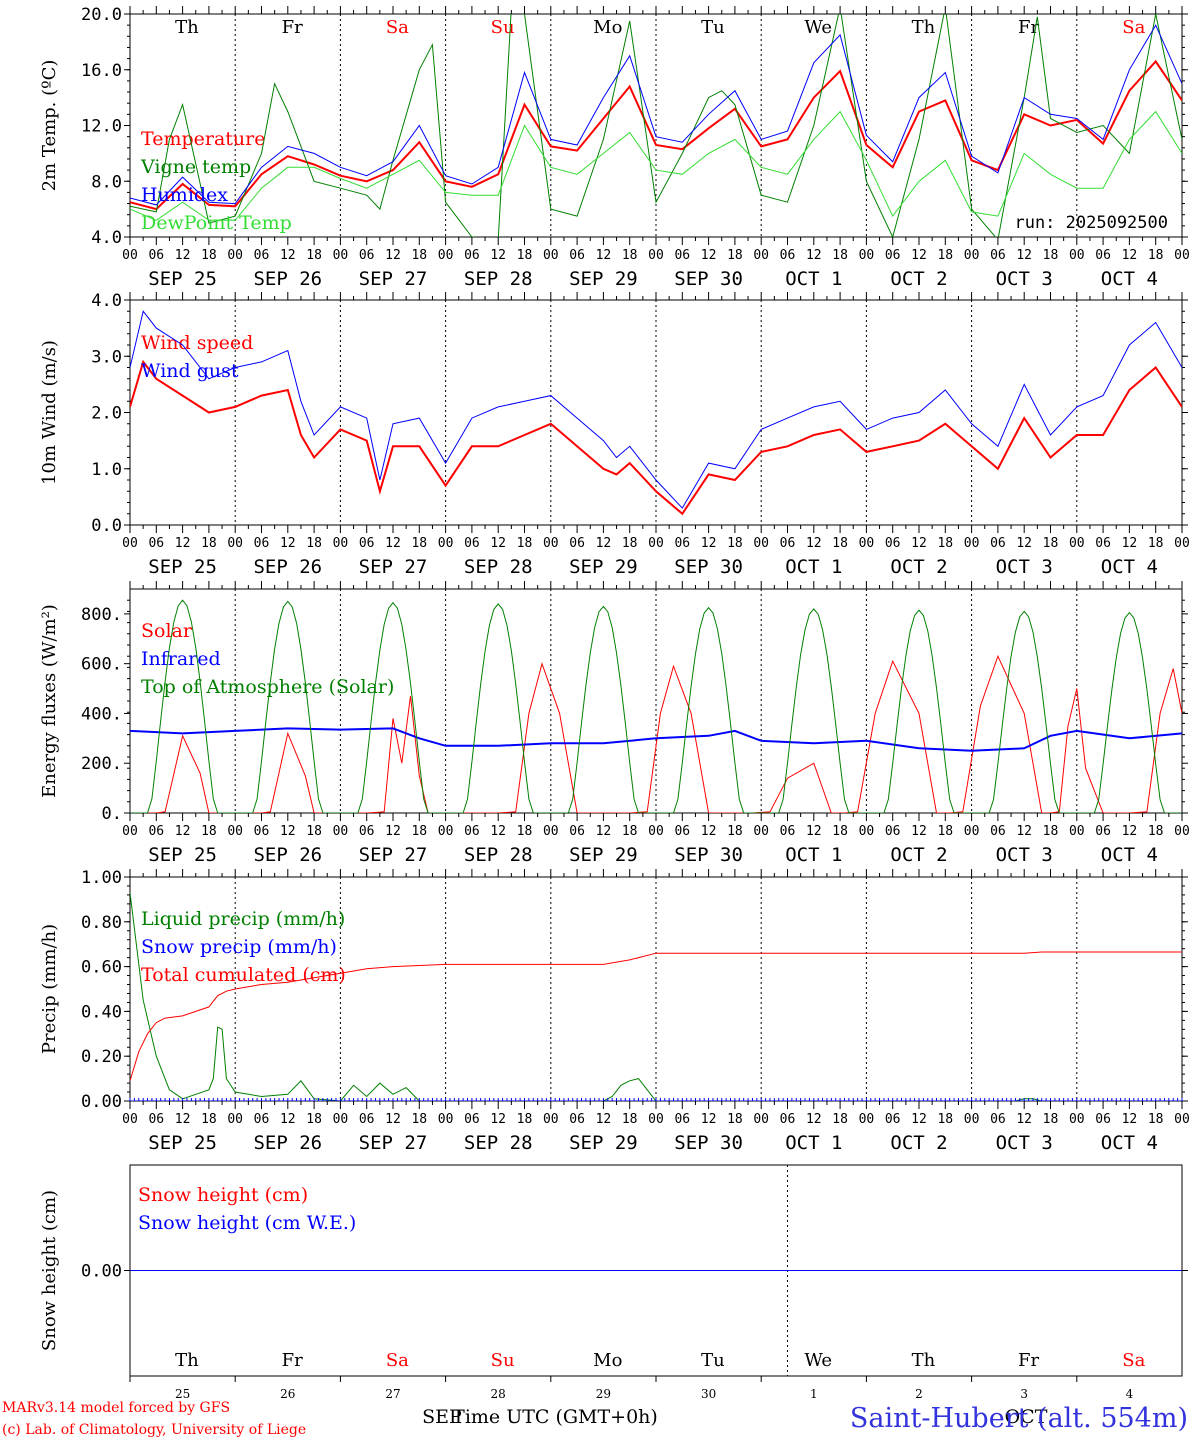 The height and width of the screenshot is (1440, 1194). What do you see at coordinates (818, 1360) in the screenshot?
I see `weekday-label: We` at bounding box center [818, 1360].